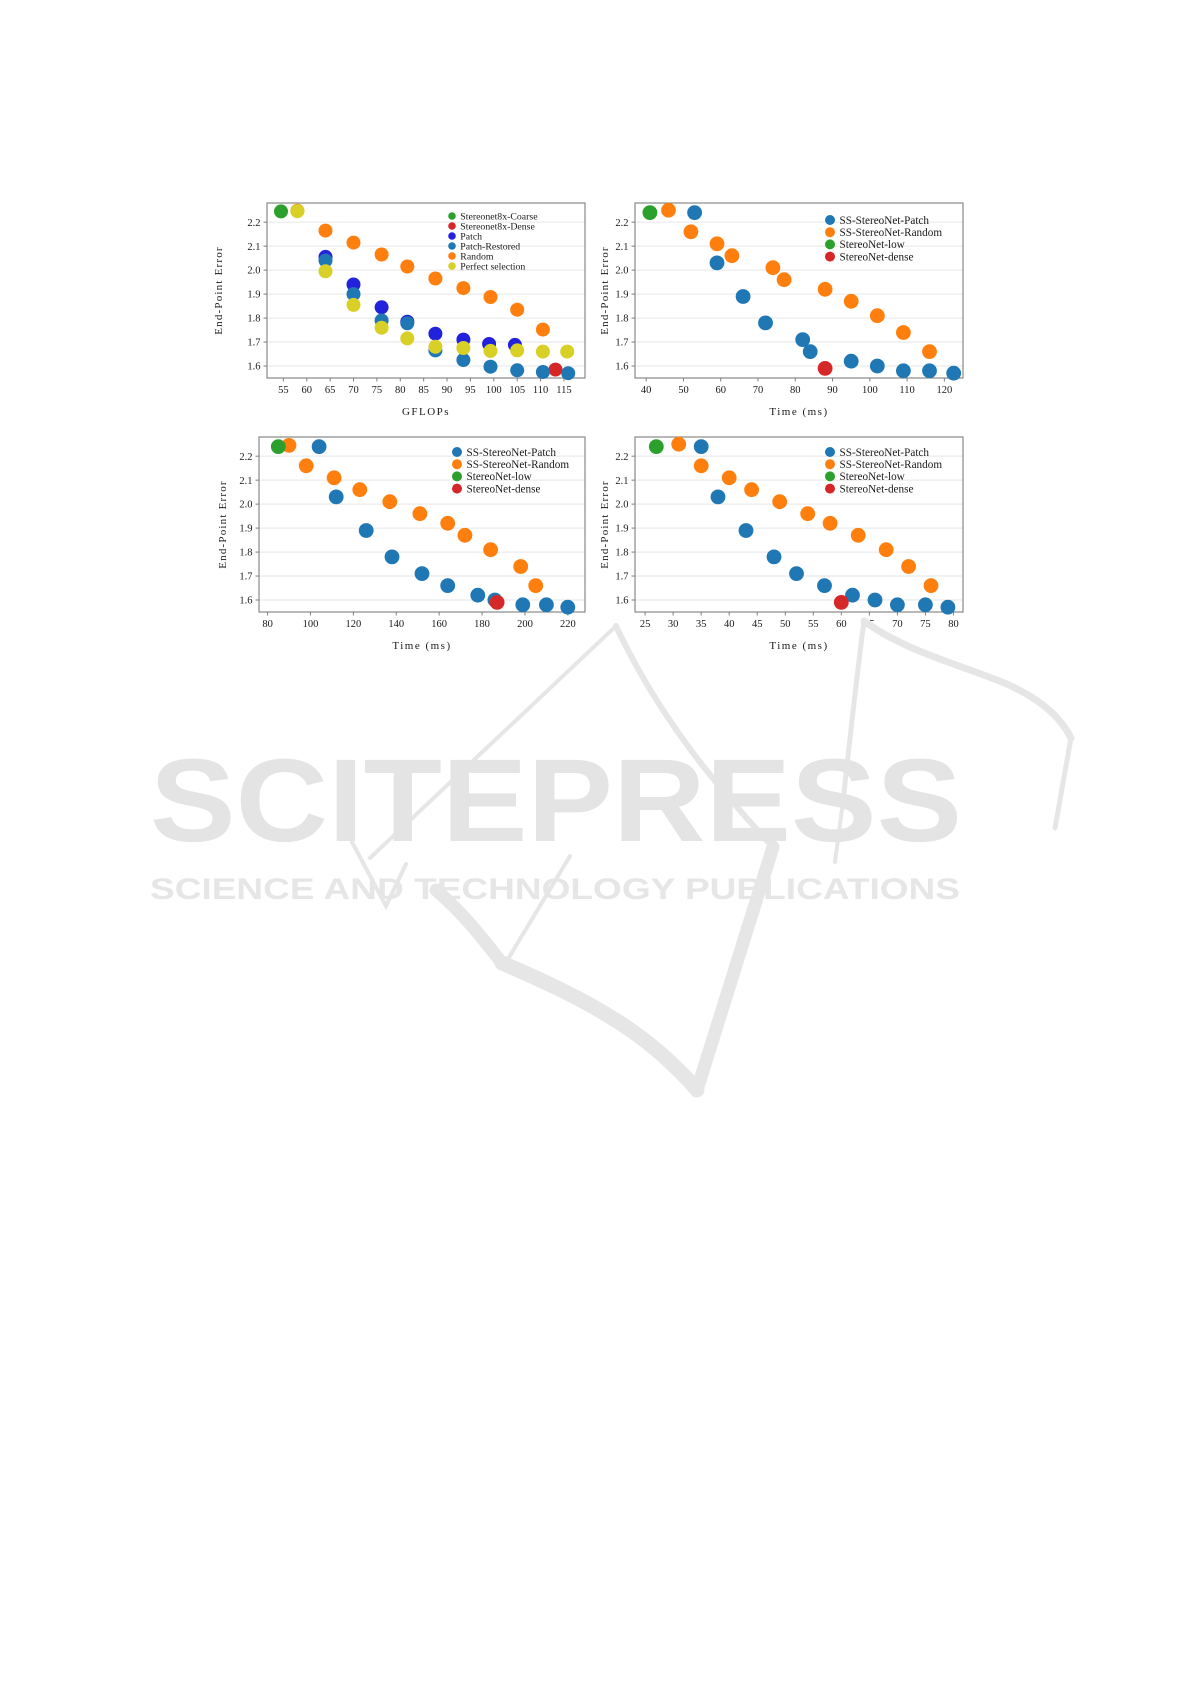  I want to click on x-tick-label: 115, so click(563, 390).